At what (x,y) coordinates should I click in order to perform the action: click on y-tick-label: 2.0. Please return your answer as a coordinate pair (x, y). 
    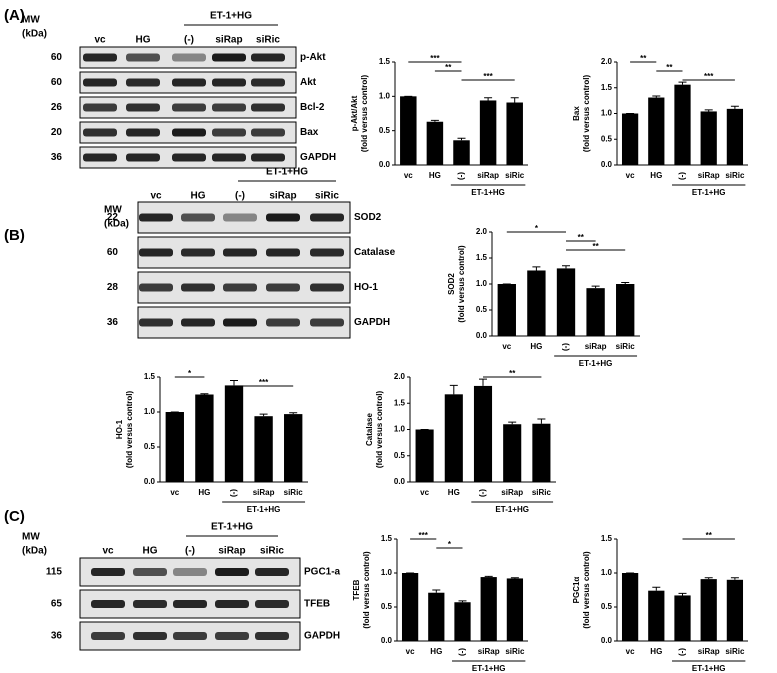
    Looking at the image, I should click on (607, 61).